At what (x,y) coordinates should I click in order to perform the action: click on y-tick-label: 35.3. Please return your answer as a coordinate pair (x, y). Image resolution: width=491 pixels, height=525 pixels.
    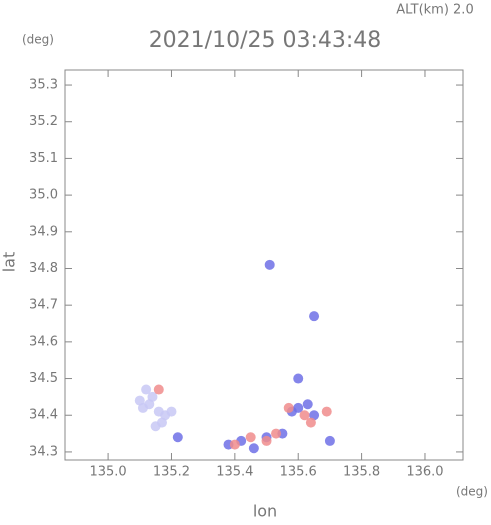
    Looking at the image, I should click on (43, 85).